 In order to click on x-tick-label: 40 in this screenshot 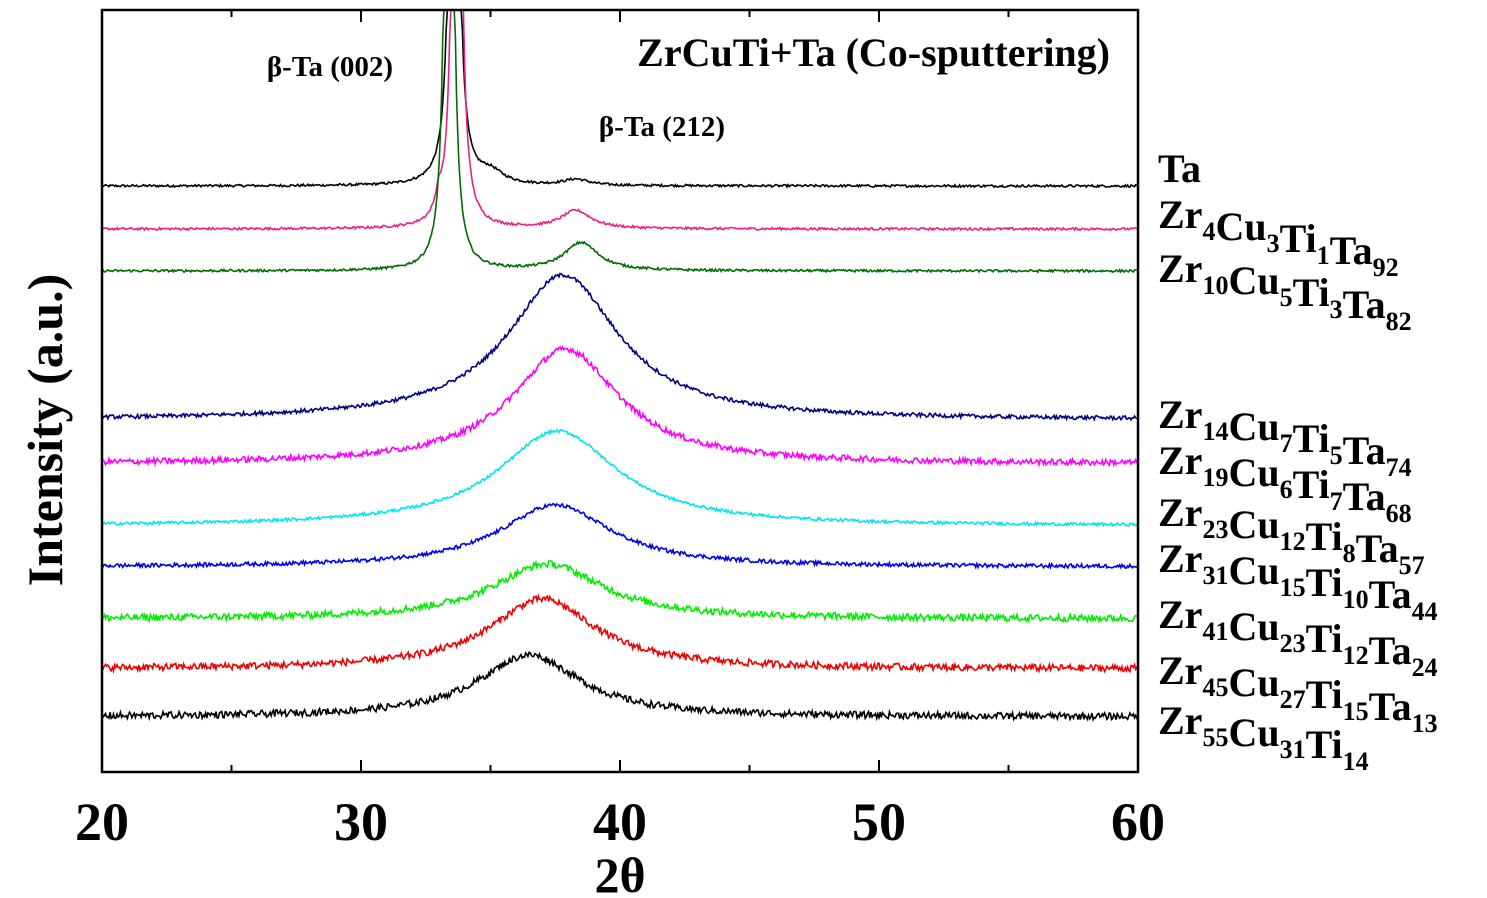, I will do `click(620, 822)`.